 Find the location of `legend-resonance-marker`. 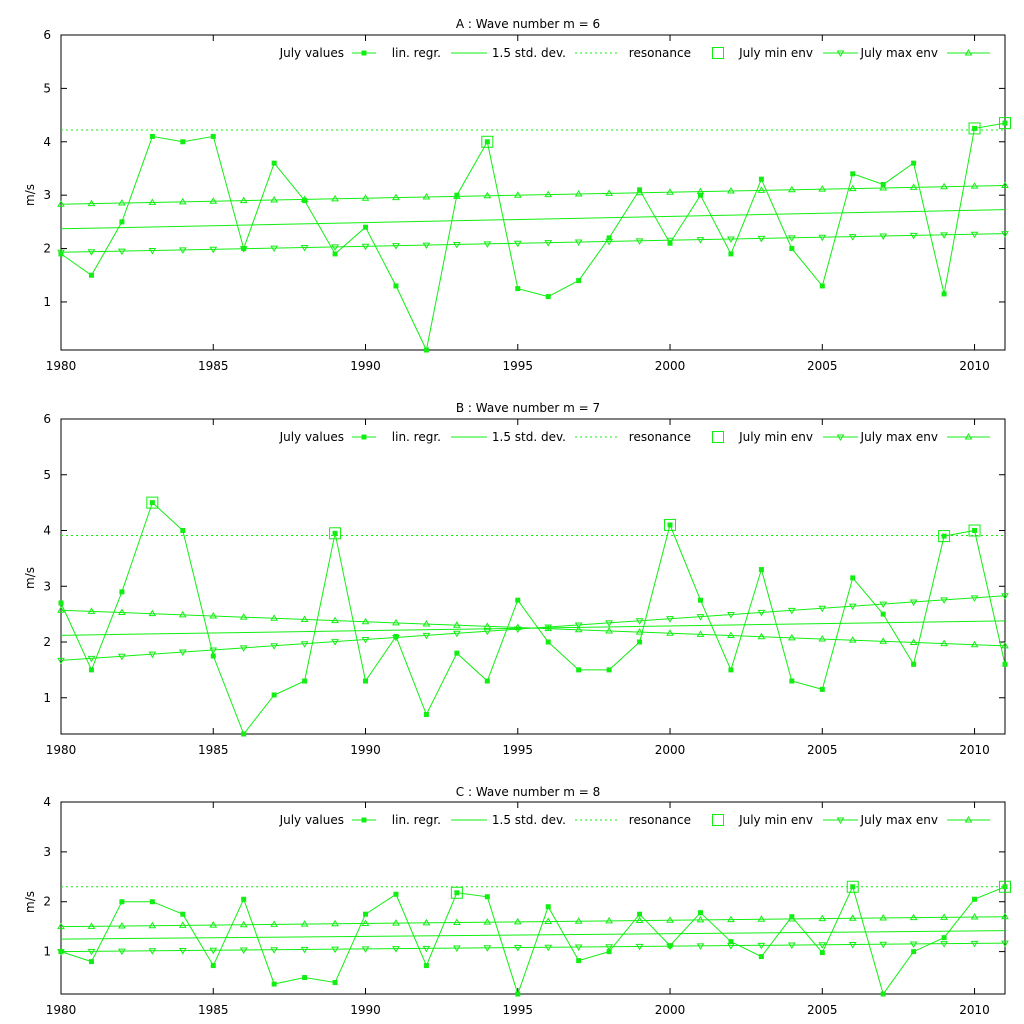

legend-resonance-marker is located at coordinates (718, 53).